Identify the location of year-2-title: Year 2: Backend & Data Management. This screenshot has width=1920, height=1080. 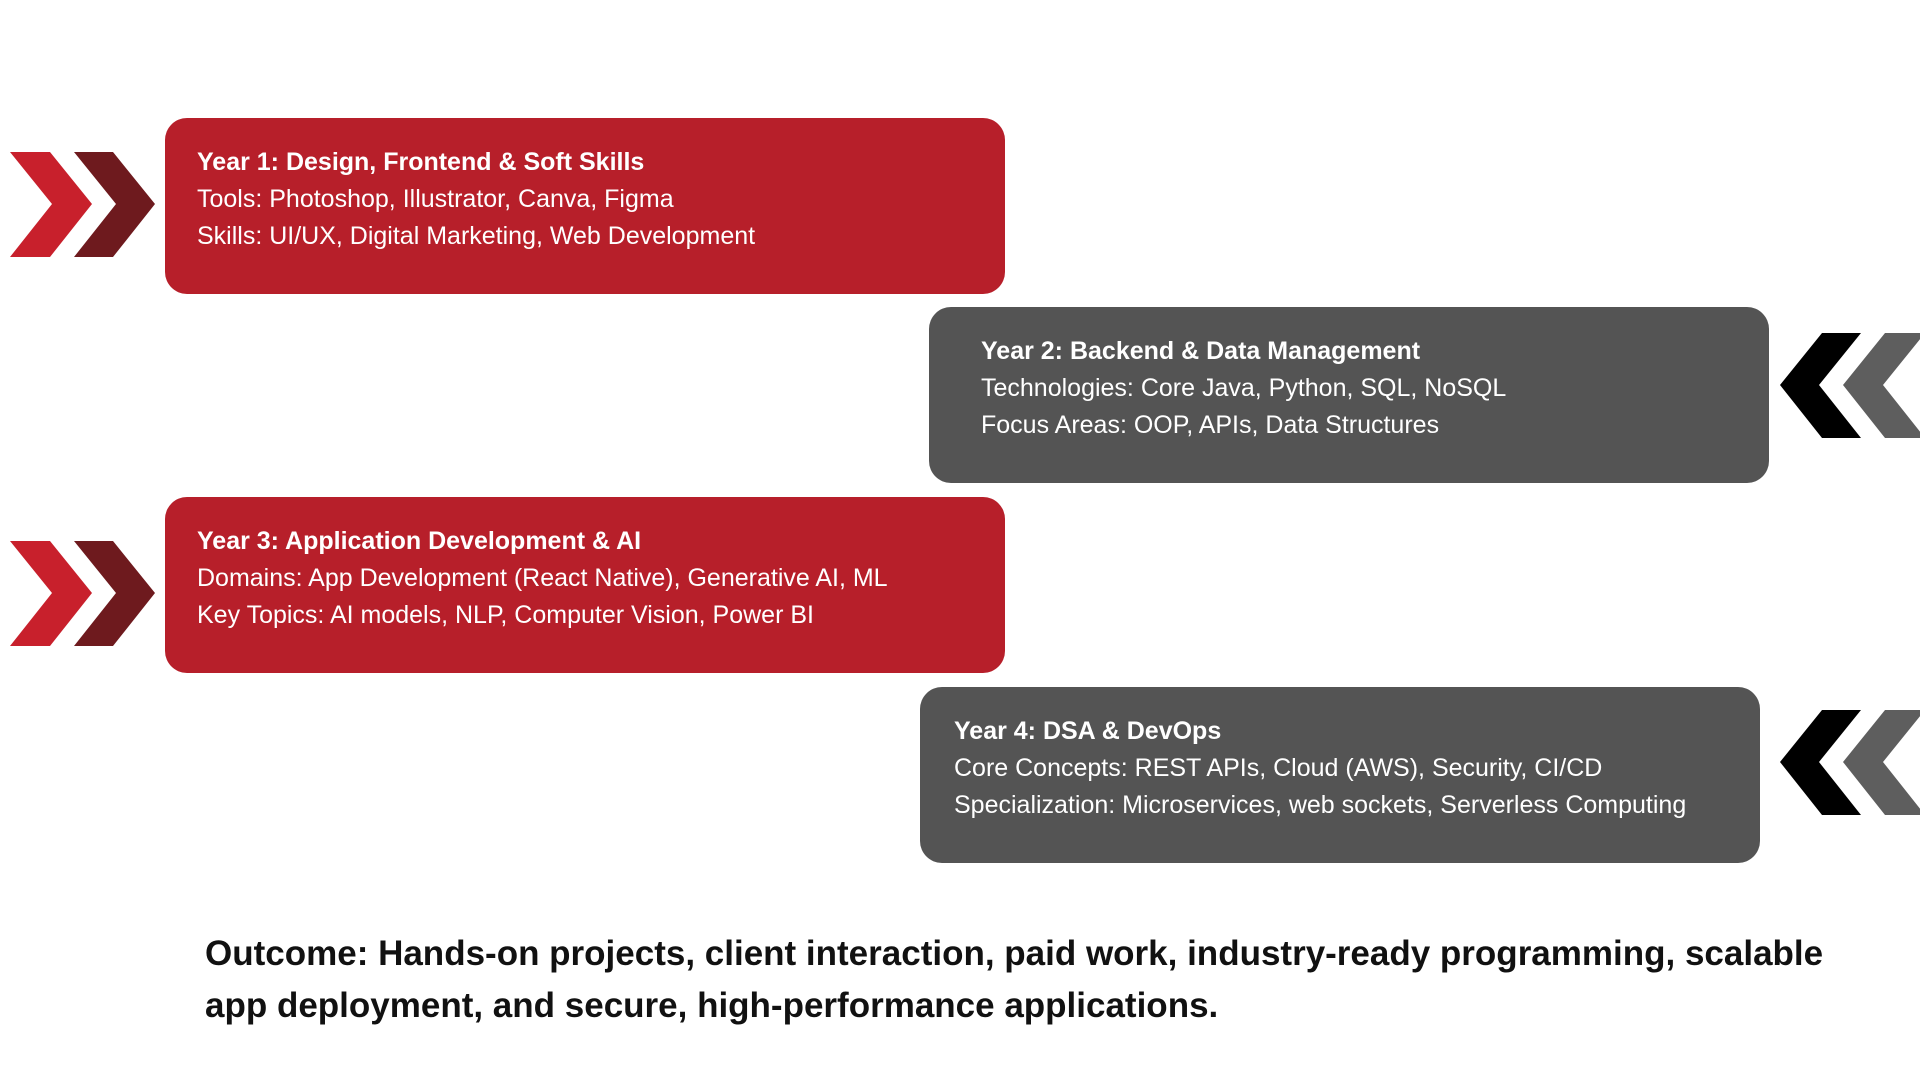
(1201, 351).